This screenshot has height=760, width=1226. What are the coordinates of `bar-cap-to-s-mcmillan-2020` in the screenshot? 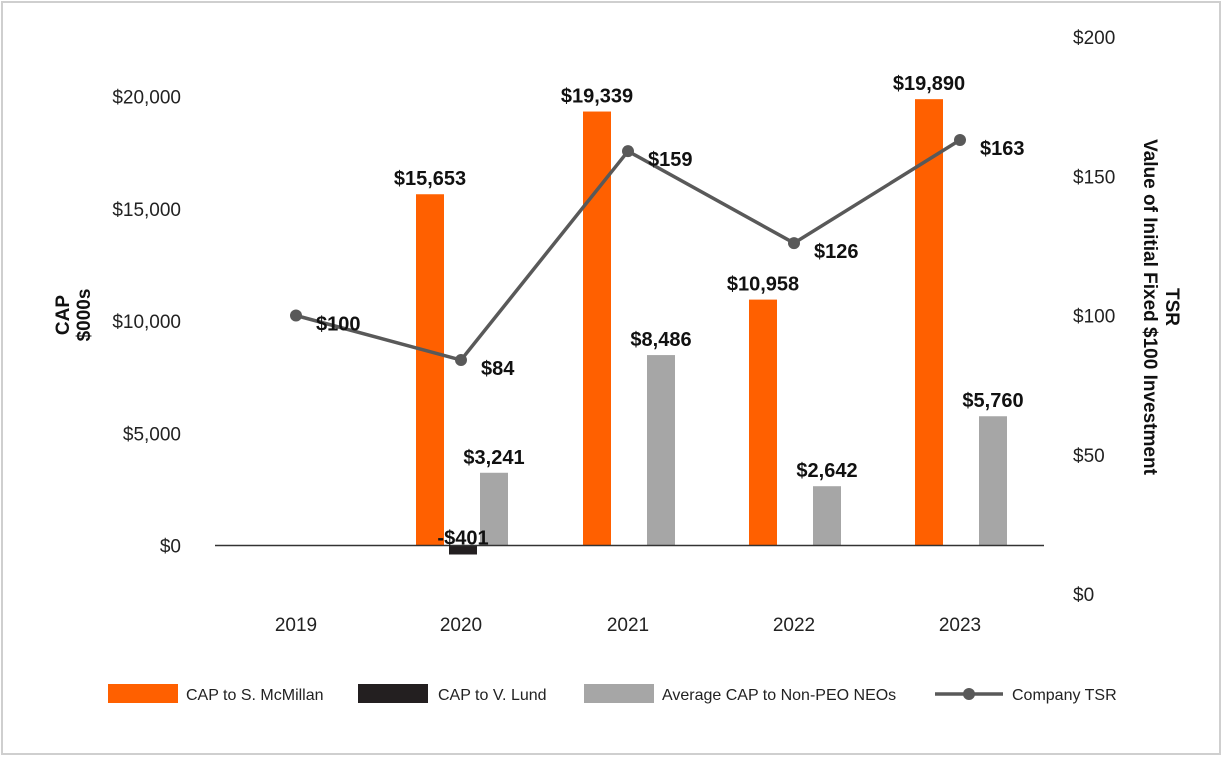 It's located at (430, 370).